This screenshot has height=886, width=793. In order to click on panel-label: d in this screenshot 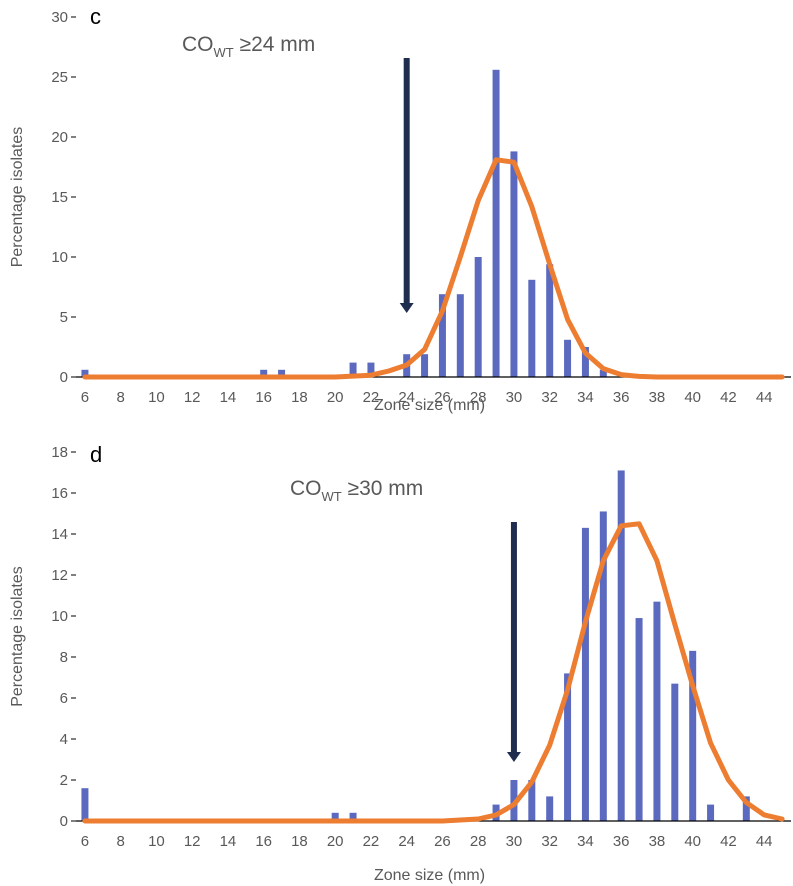, I will do `click(96, 454)`.